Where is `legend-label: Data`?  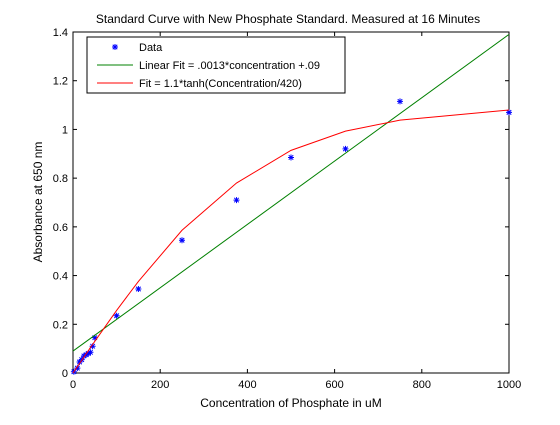
legend-label: Data is located at coordinates (151, 48).